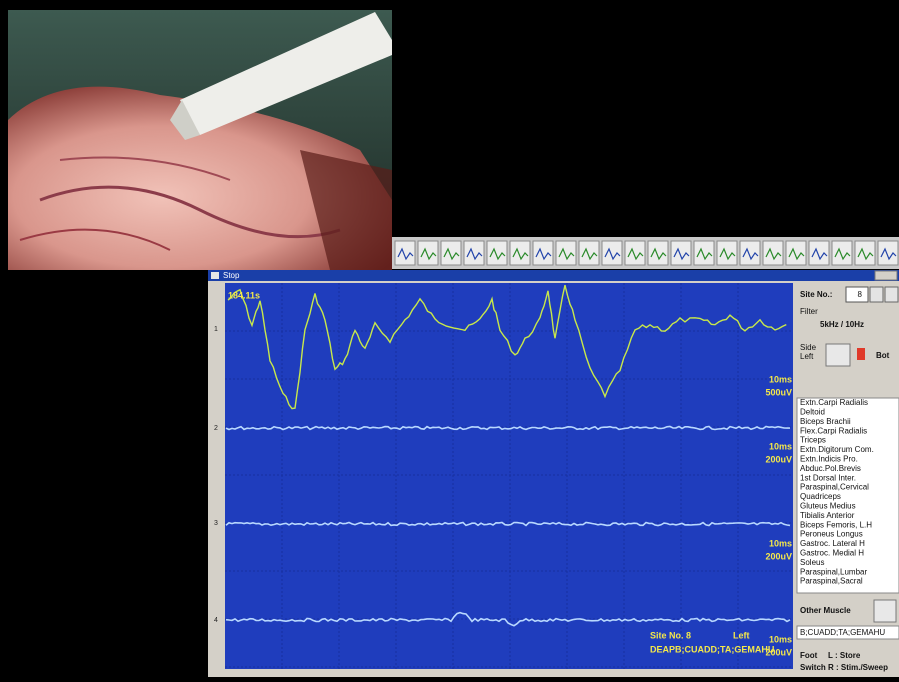  What do you see at coordinates (808, 347) in the screenshot?
I see `side-label: Side` at bounding box center [808, 347].